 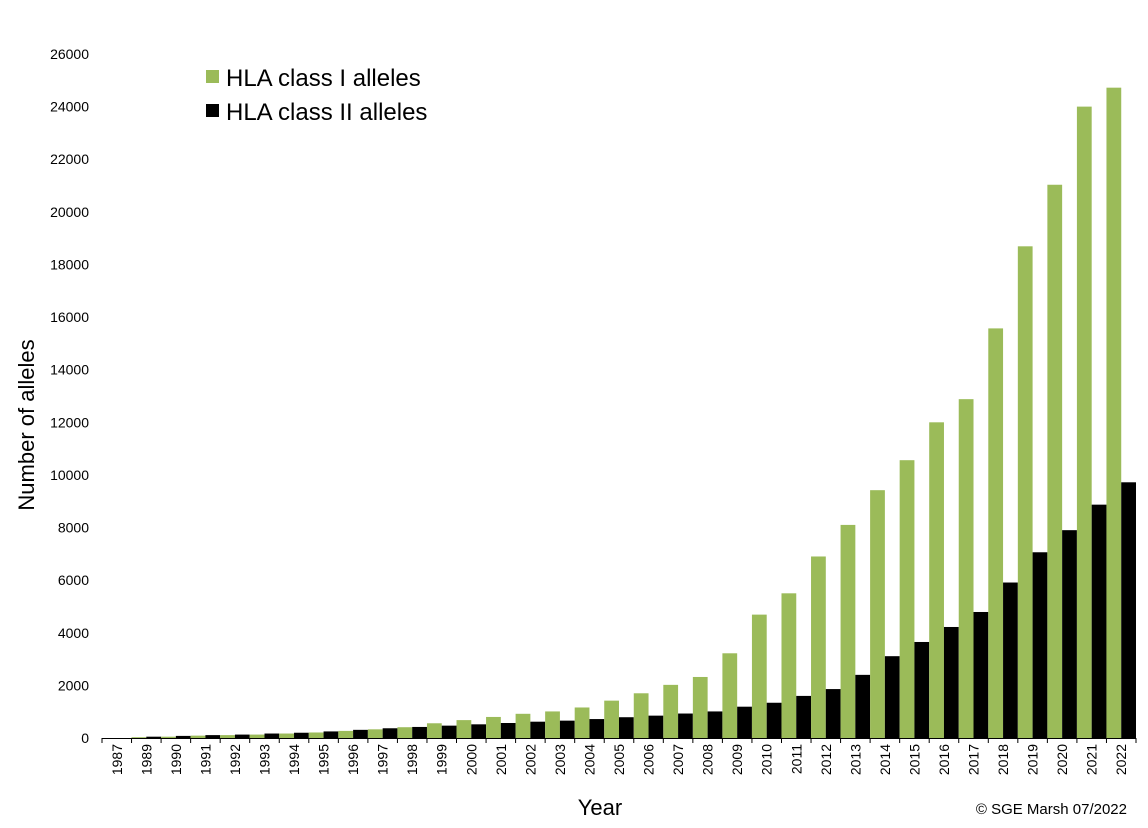 I want to click on x-tick-label: 2019, so click(x=1033, y=759).